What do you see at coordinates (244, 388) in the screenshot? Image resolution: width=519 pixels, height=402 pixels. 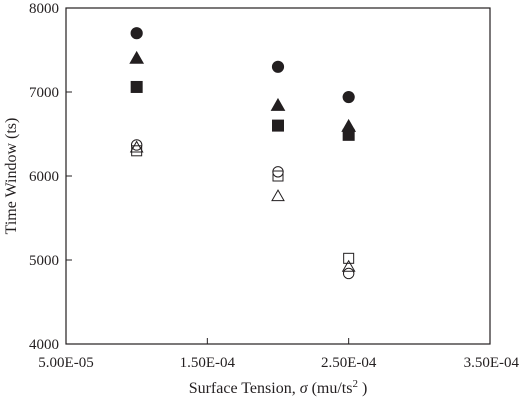 I see `x-axis-title-prefix: Surface Tension,` at bounding box center [244, 388].